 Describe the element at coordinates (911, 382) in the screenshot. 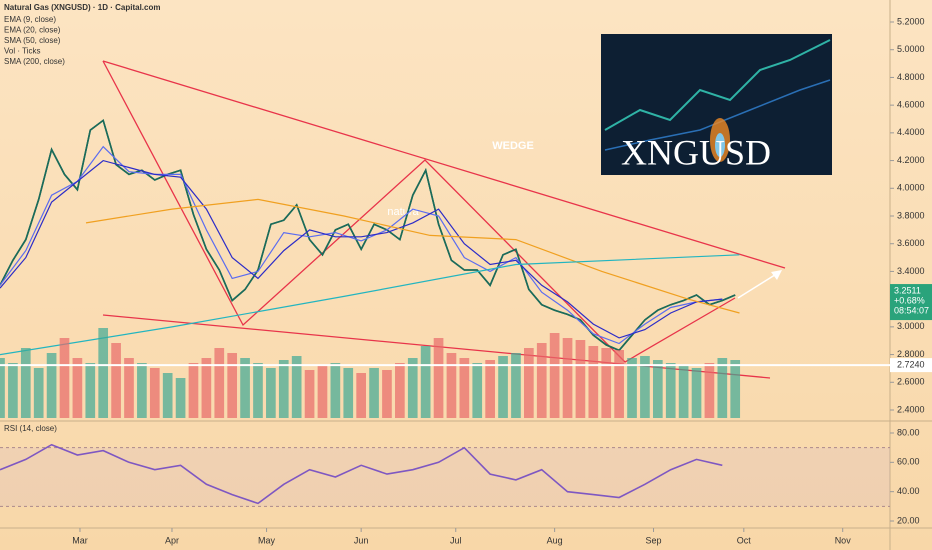

I see `y-tick-label: 2.6000` at that location.